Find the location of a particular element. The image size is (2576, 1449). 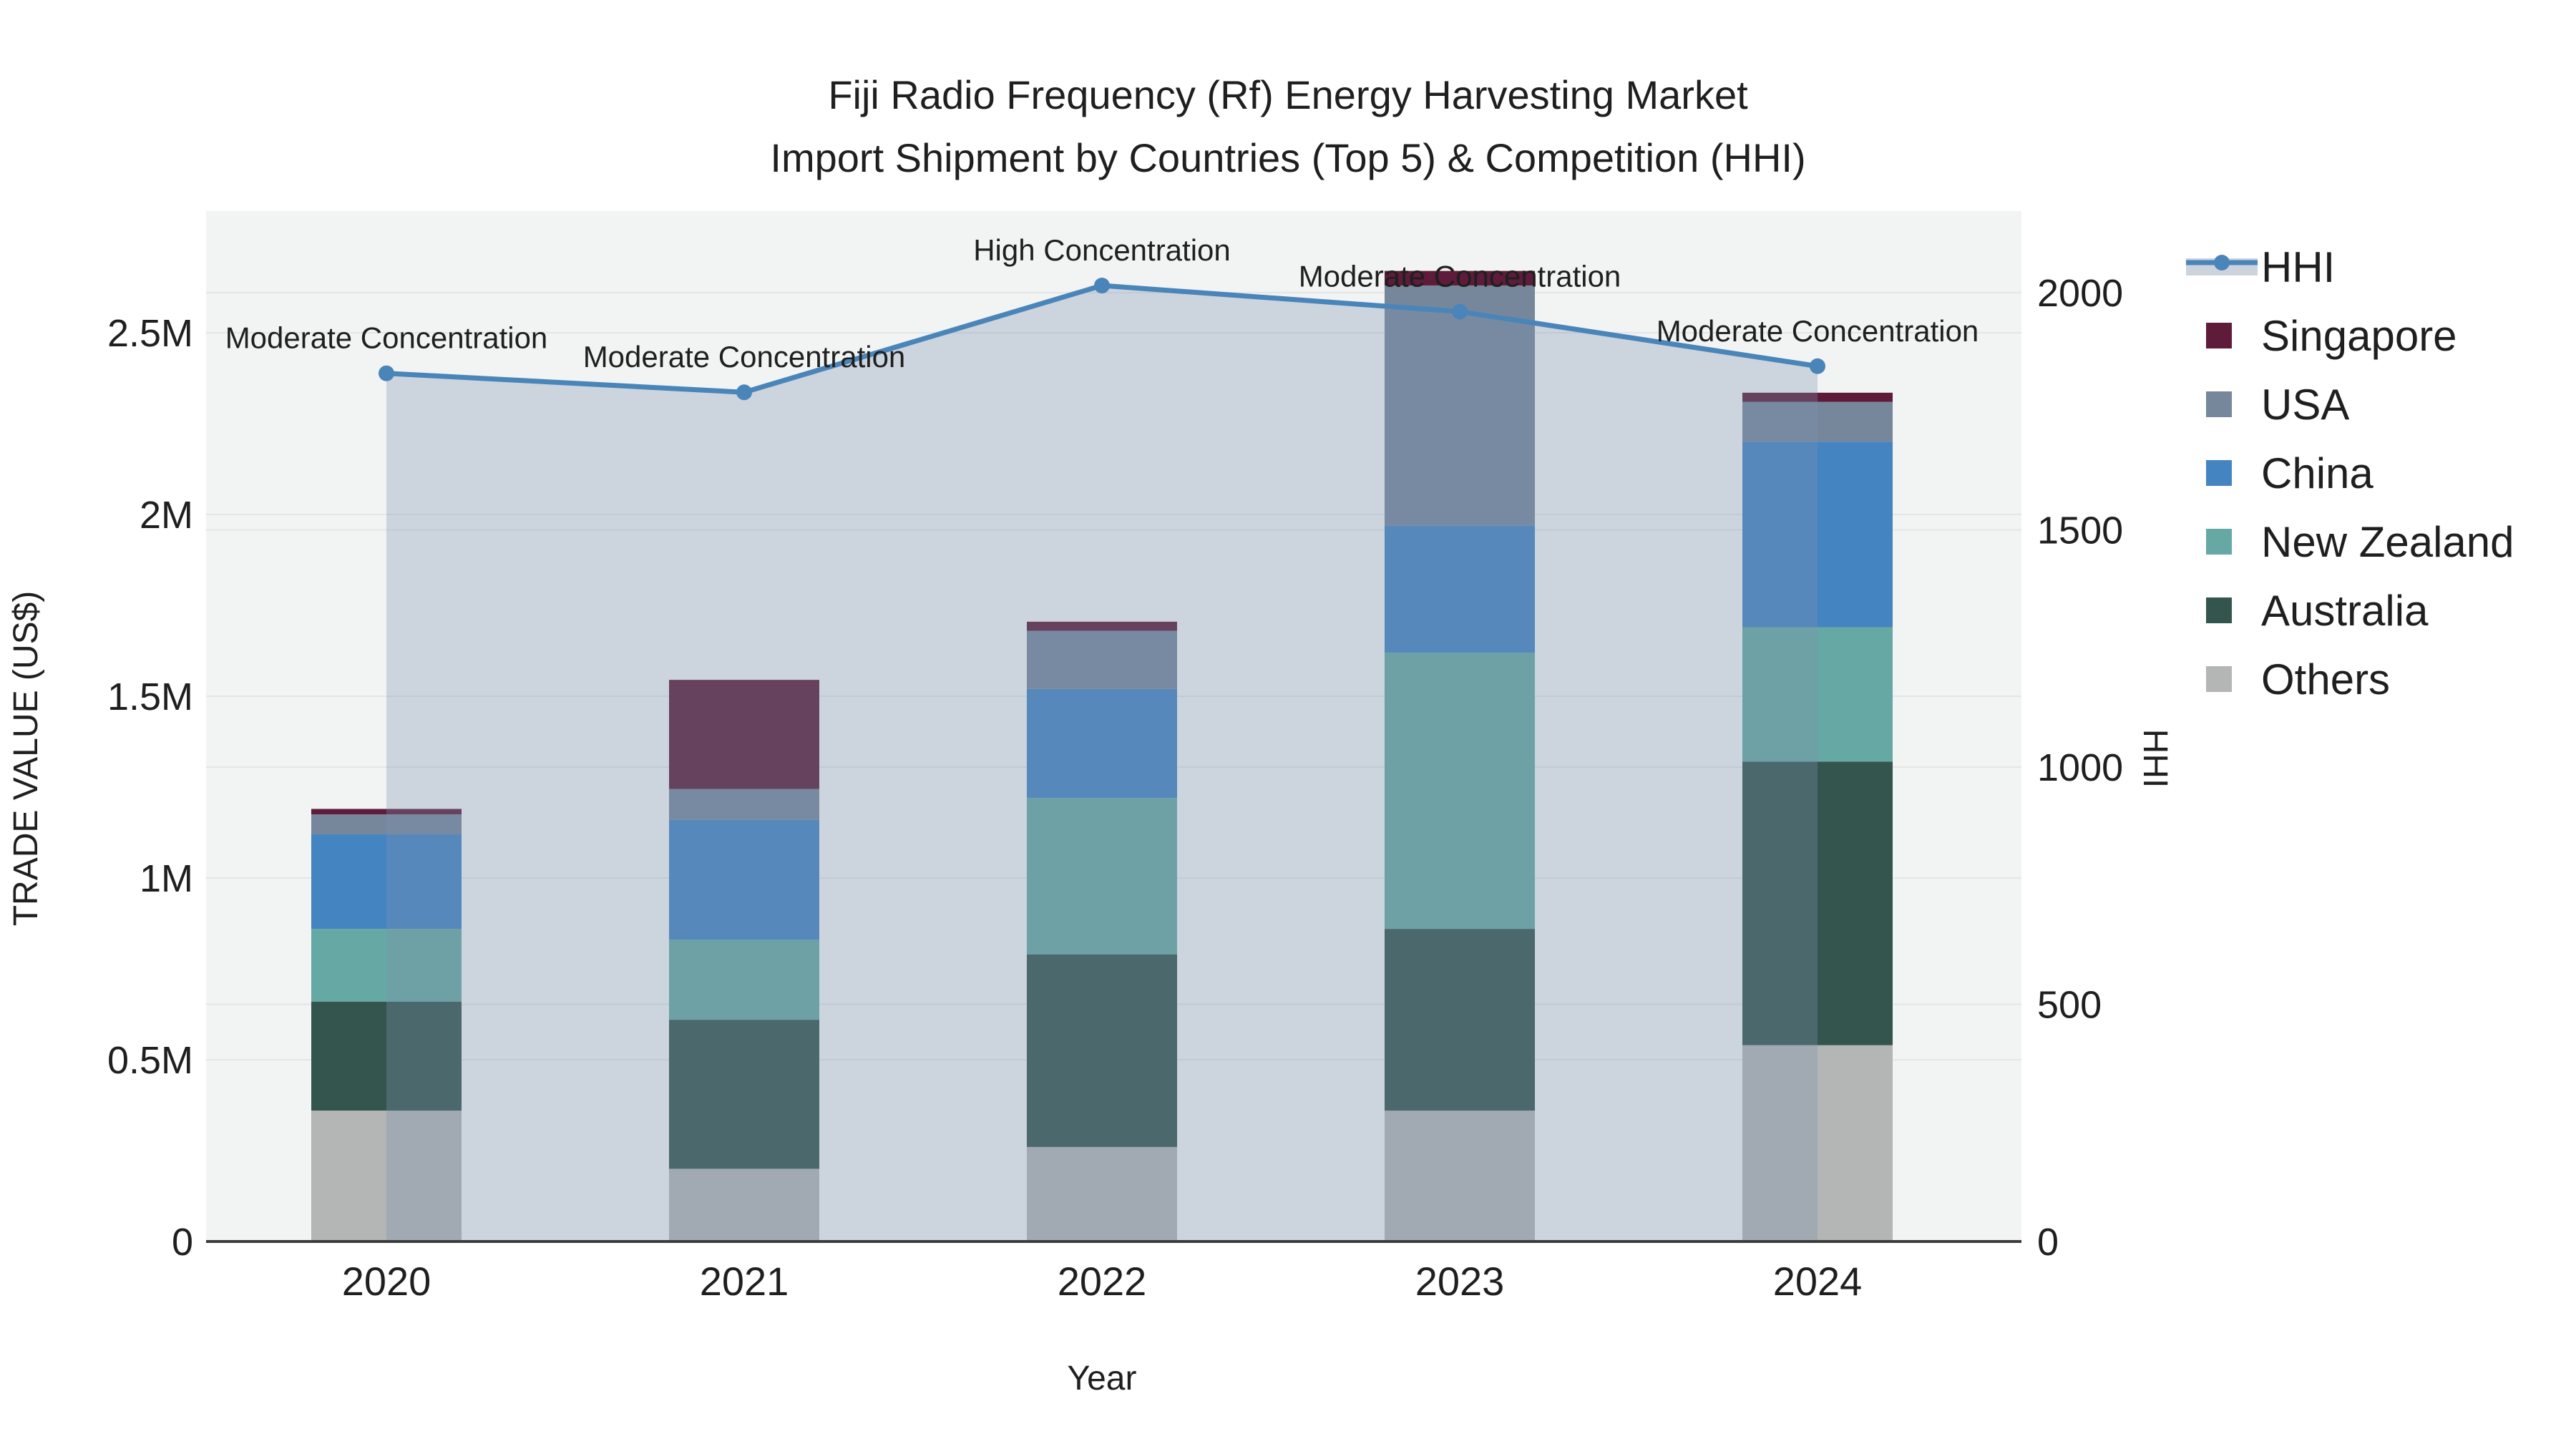

legend-entry-china: China is located at coordinates (2289, 473).